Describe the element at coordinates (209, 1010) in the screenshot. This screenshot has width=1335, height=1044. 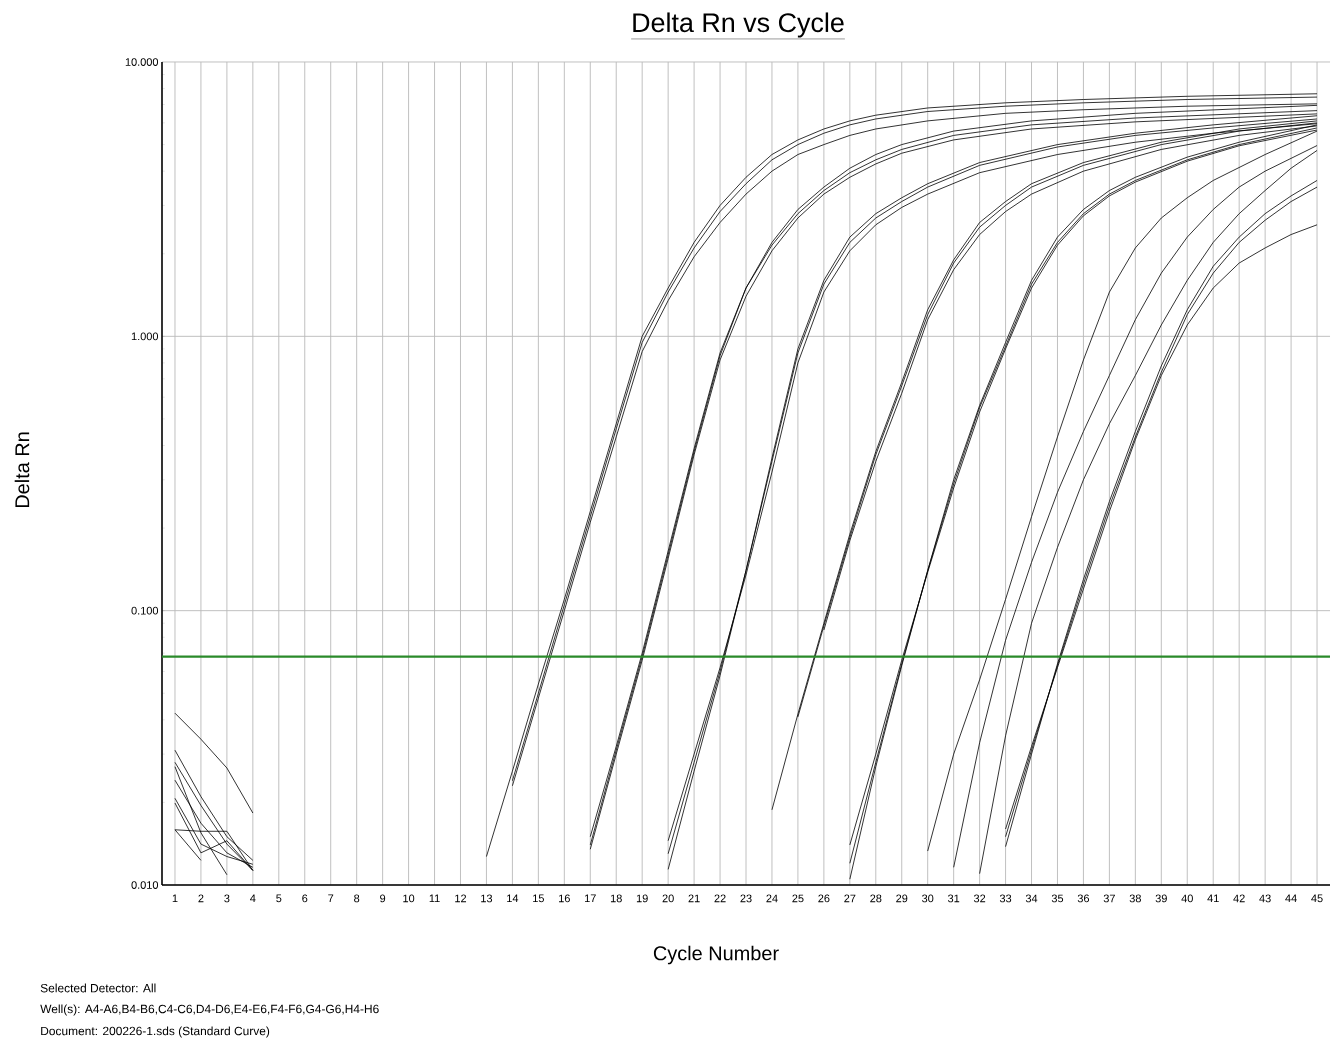
I see `text: Well(s): A4-A6,B4-B6,C4-C6,D4-D6,E4-E6,F4-F6,G4-G6,H4-H6` at that location.